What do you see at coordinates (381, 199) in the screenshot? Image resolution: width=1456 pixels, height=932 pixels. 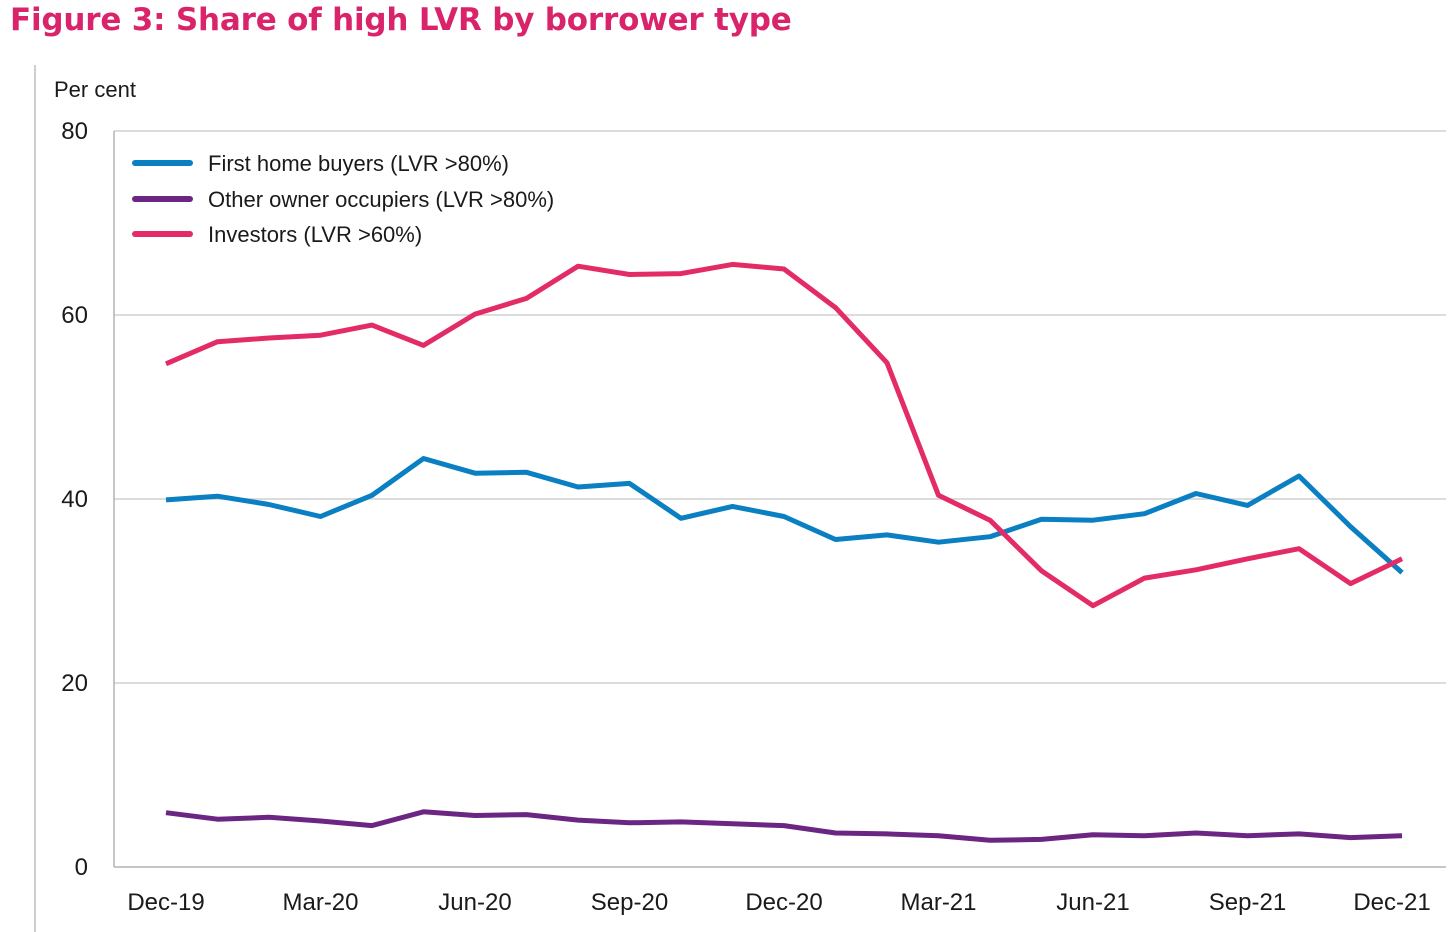 I see `legend-label: Other owner occupiers (LVR >80%)` at bounding box center [381, 199].